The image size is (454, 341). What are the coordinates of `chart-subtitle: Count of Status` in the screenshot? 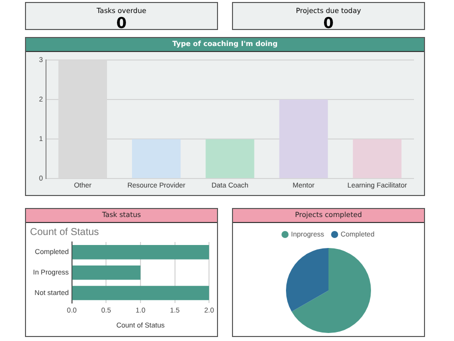 It's located at (64, 232).